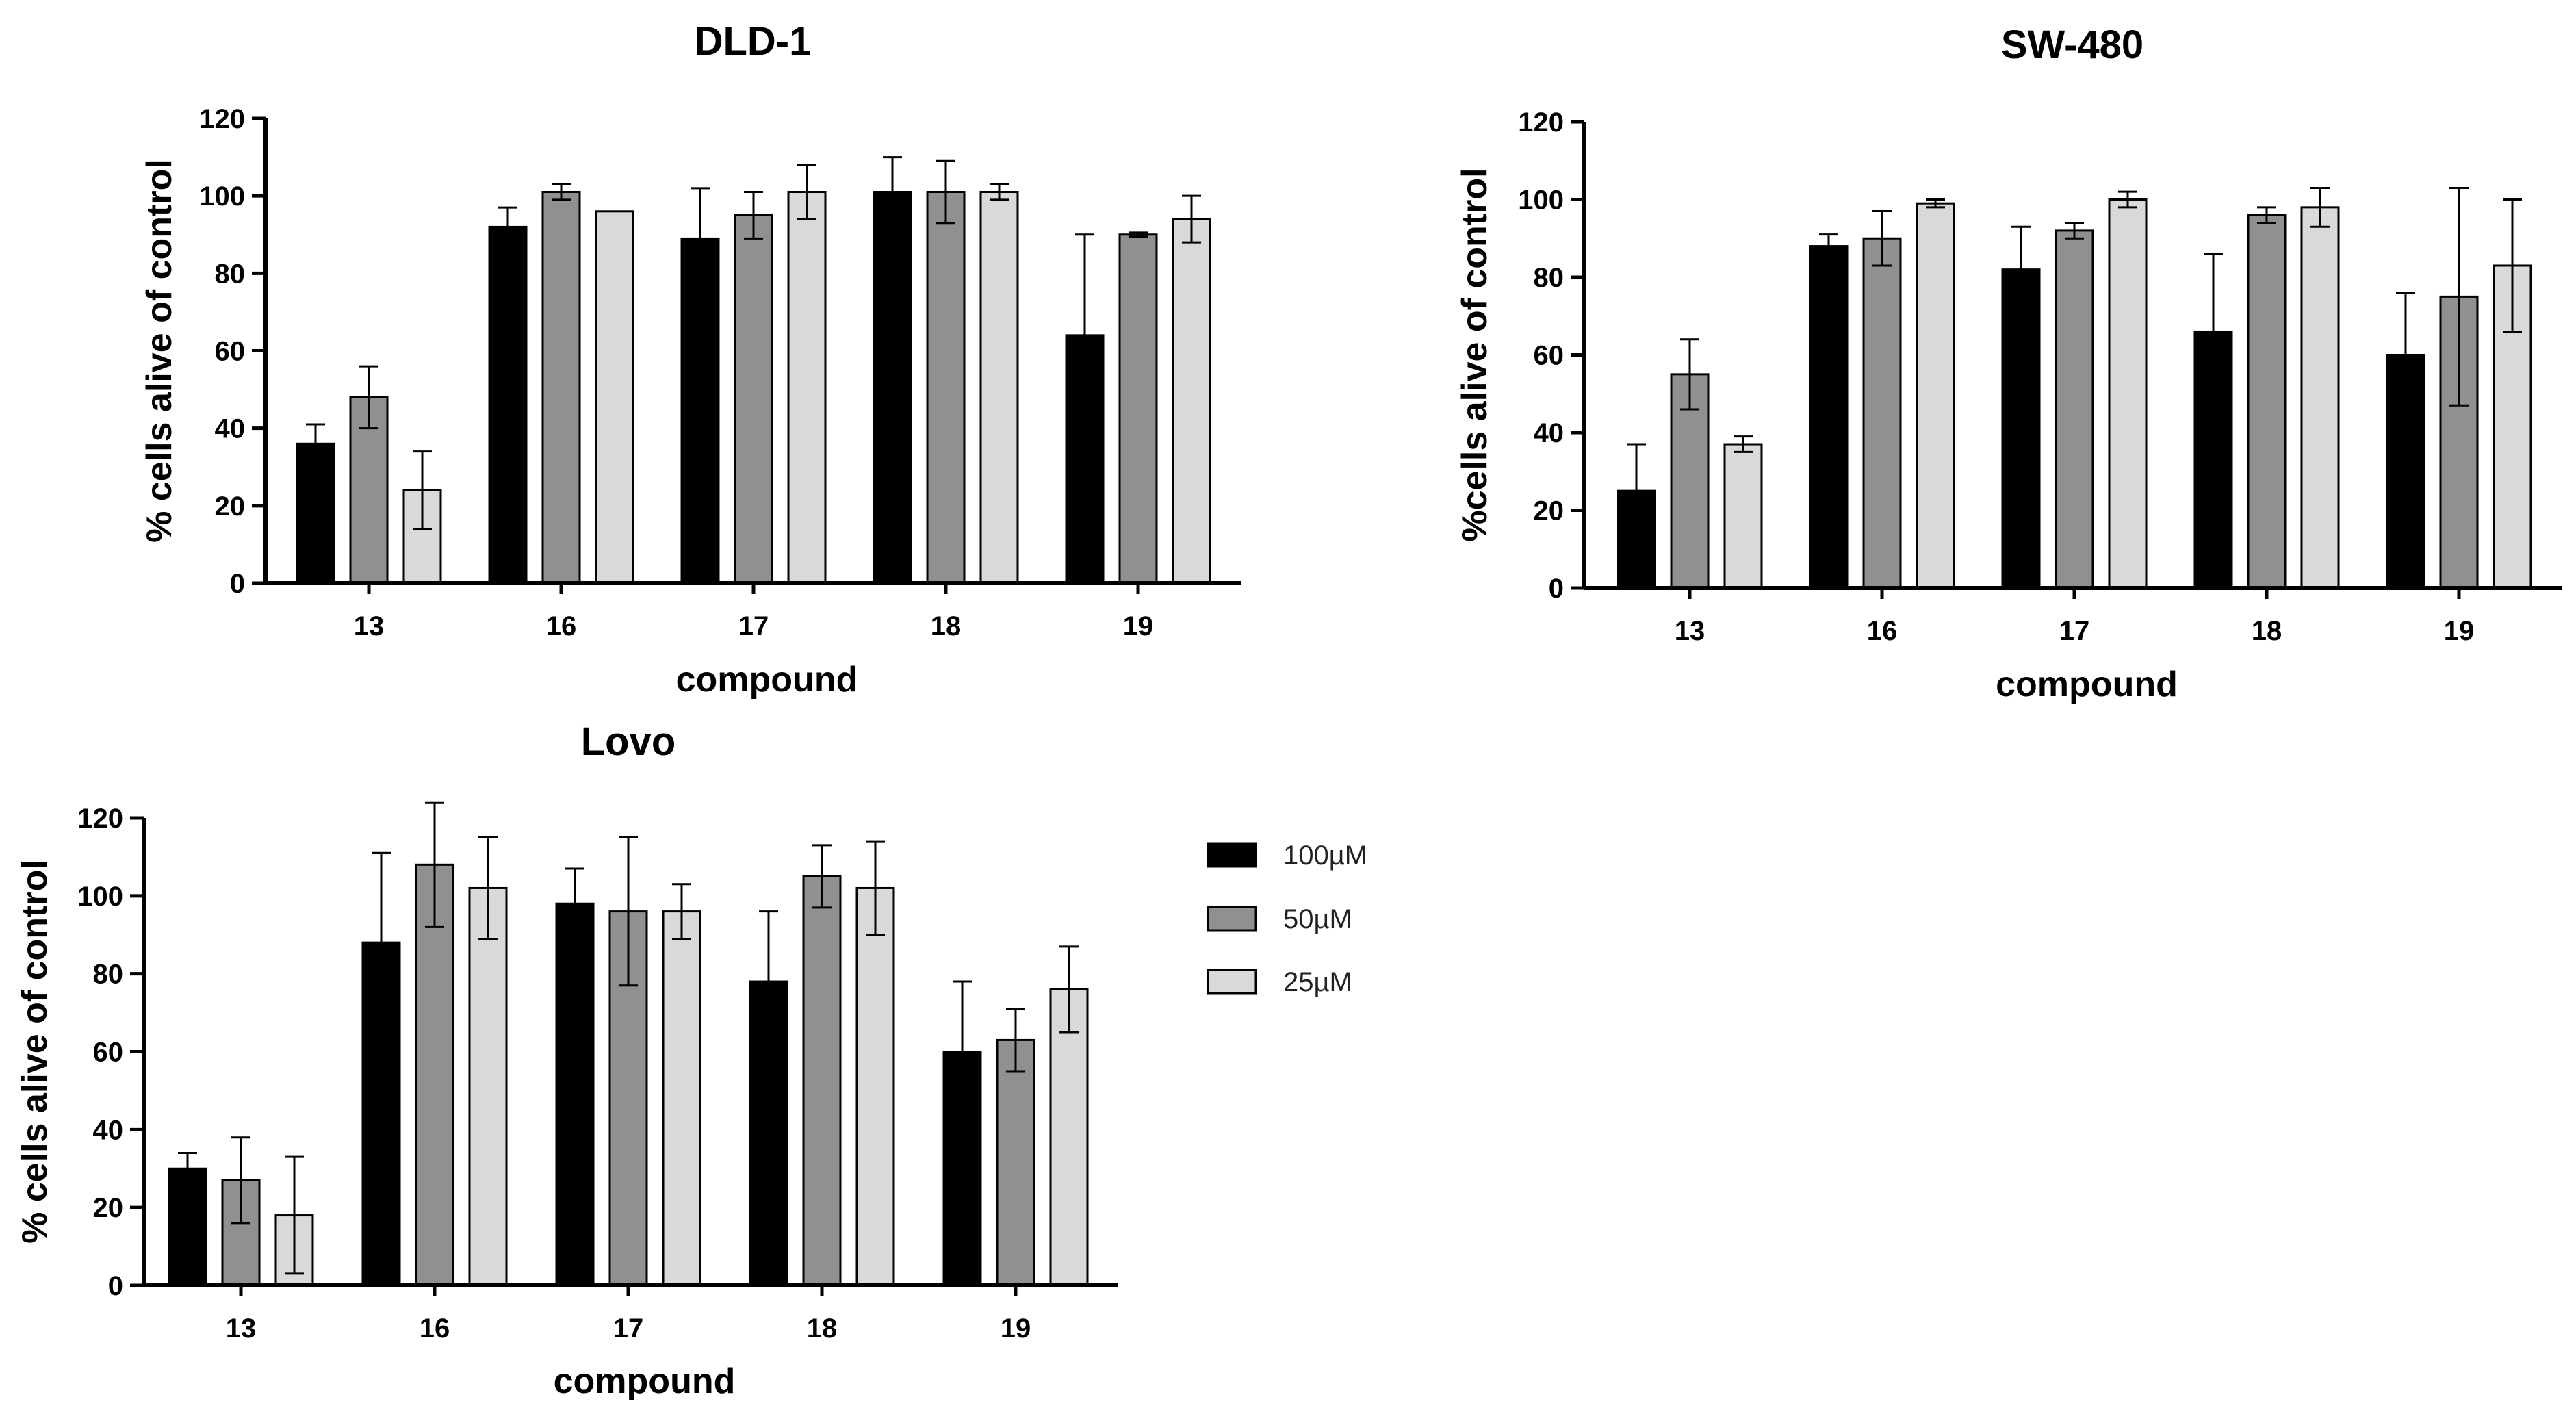  I want to click on legend-item-100um: 100µM, so click(1287, 856).